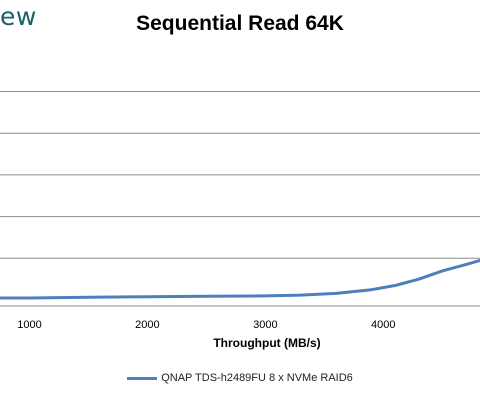 The image size is (480, 401). What do you see at coordinates (240, 23) in the screenshot?
I see `chart-title: Sequential Read 64K` at bounding box center [240, 23].